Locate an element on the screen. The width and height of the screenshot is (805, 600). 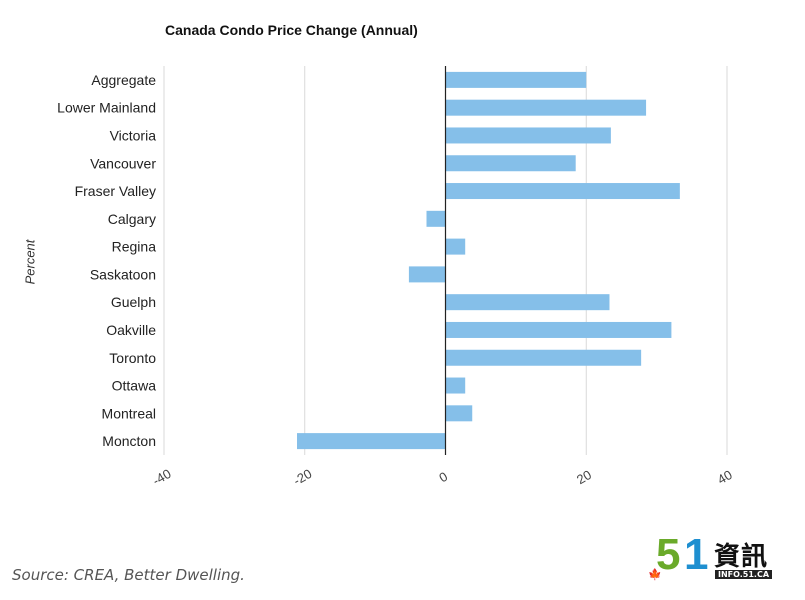
chart-title: Canada Condo Price Change (Annual) is located at coordinates (291, 30).